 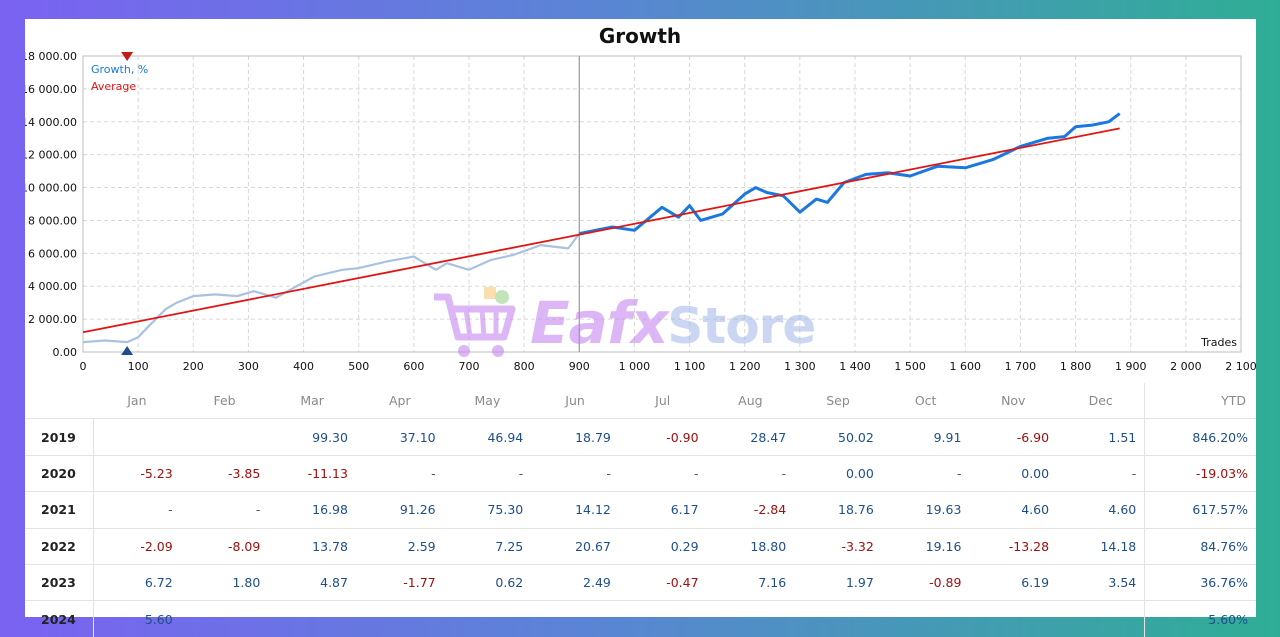 I want to click on month-value-cell: 50.02, so click(x=838, y=437).